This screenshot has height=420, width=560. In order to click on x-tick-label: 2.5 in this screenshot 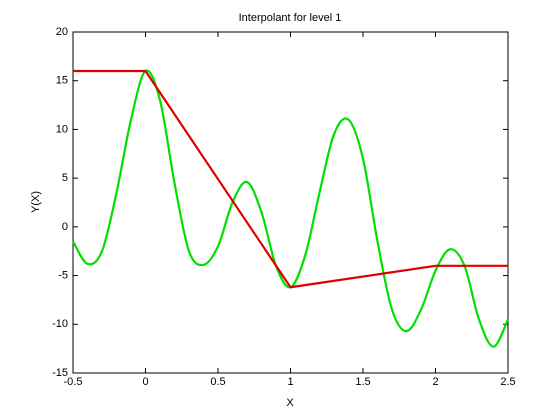, I will do `click(507, 382)`.